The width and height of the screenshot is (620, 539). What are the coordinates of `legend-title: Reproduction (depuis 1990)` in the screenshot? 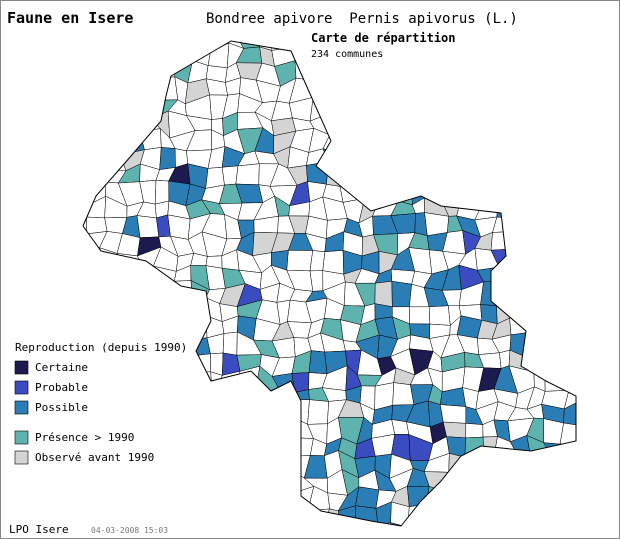 It's located at (101, 347).